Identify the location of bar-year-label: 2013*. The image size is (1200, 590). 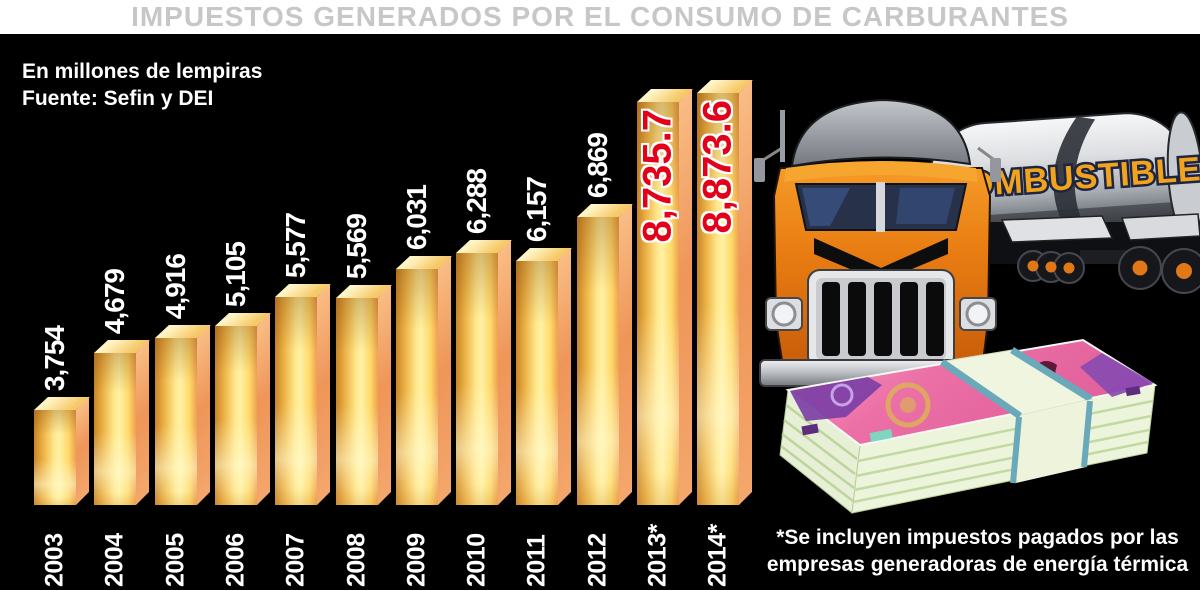
(657, 555).